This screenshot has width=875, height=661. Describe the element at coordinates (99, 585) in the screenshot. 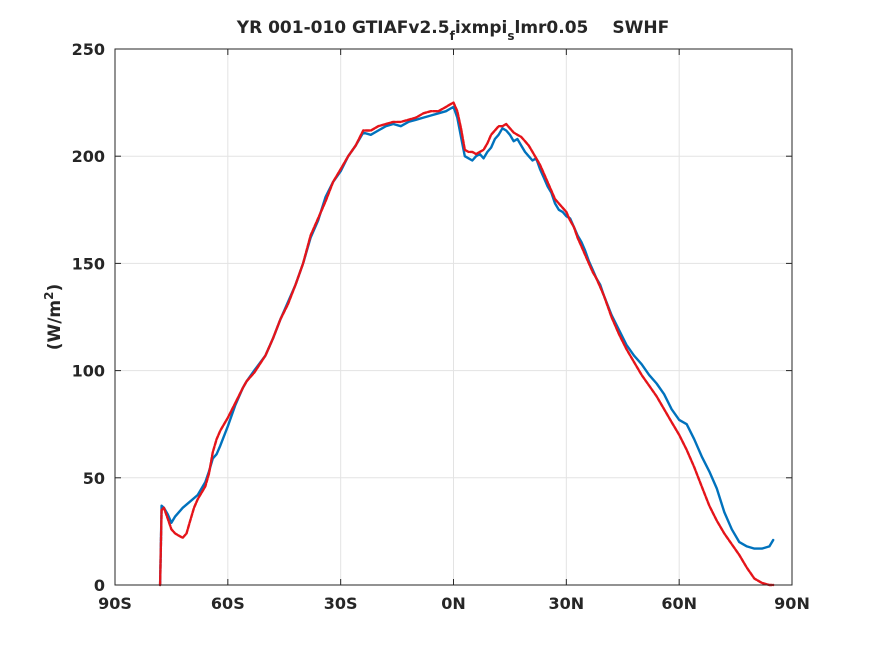

I see `y-tick-label: 0` at that location.